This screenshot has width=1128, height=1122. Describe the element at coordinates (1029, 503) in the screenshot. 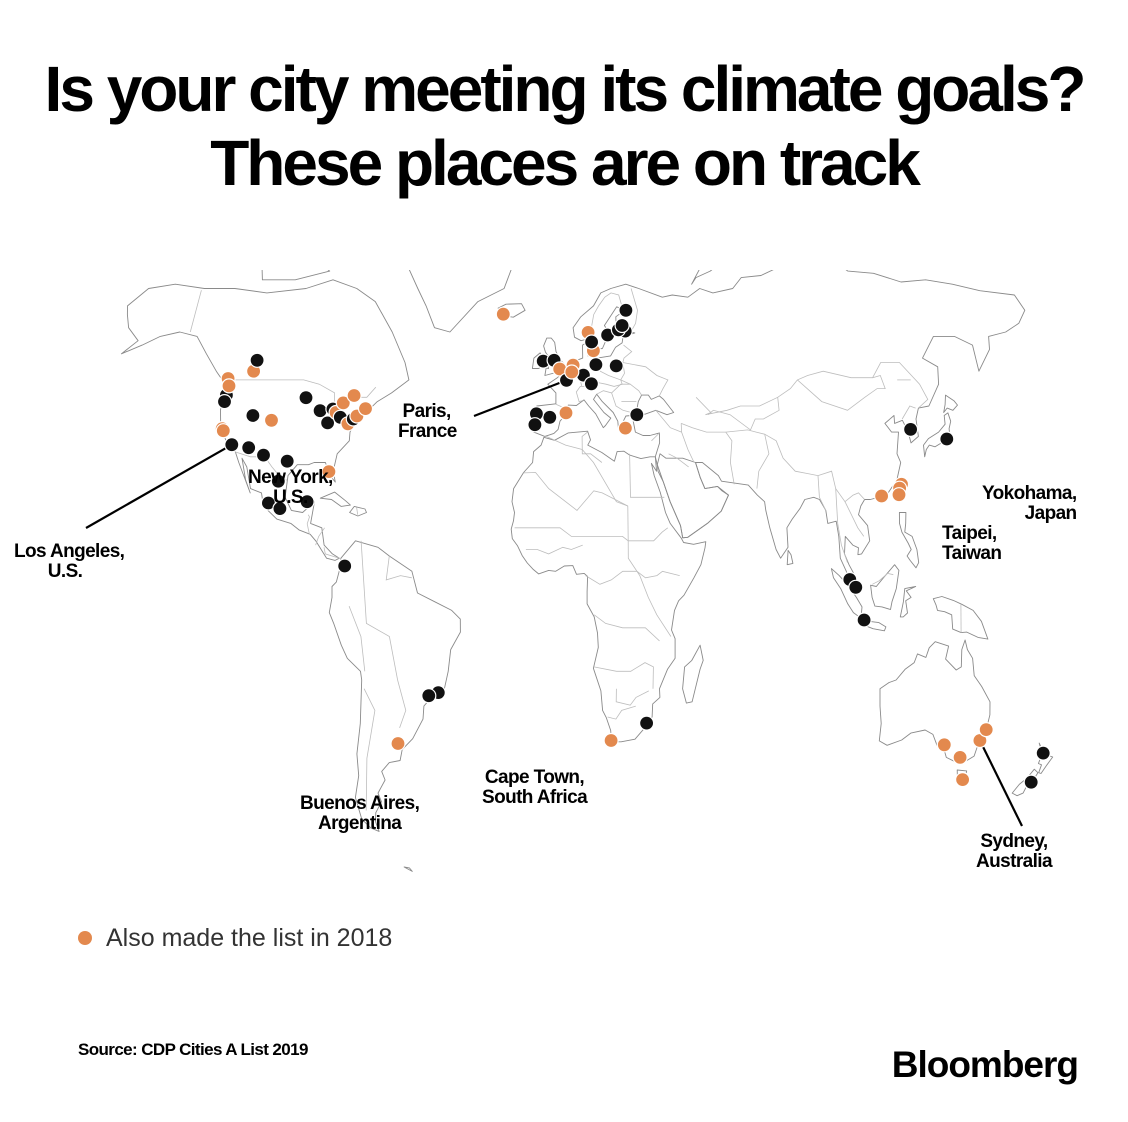

I see `label-yokohama: Yokohama, Japan` at that location.